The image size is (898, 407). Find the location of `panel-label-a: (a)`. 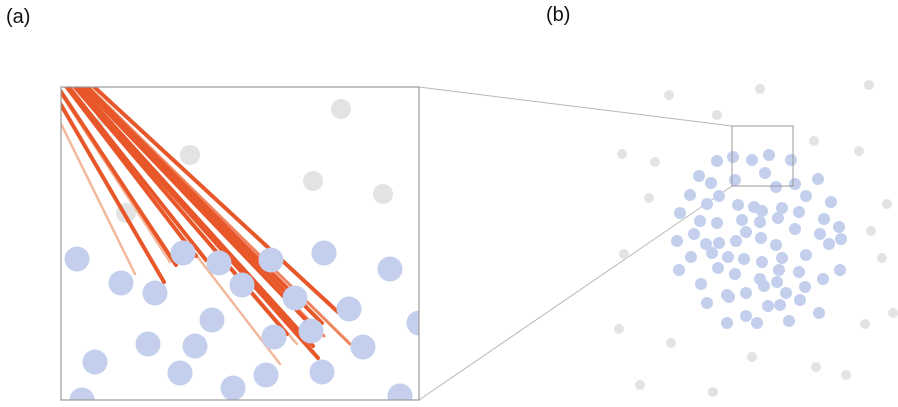

panel-label-a: (a) is located at coordinates (18, 17).